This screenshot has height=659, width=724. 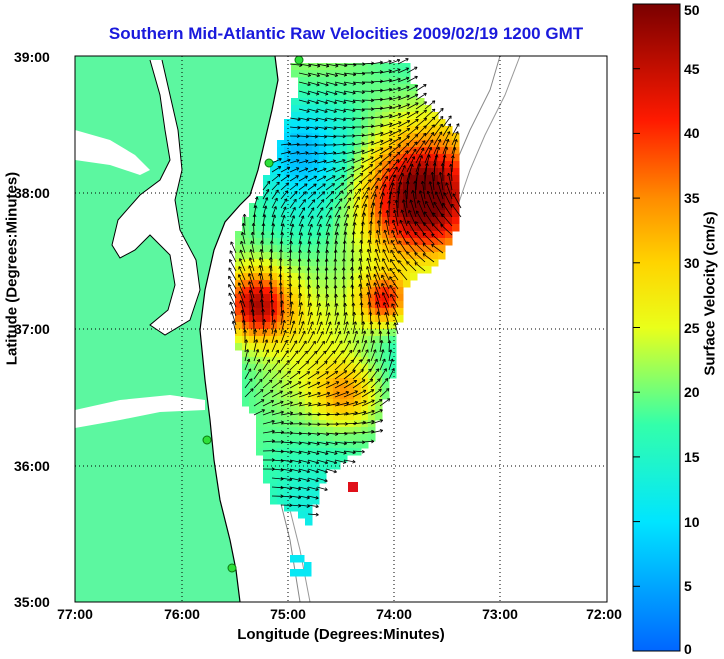 What do you see at coordinates (299, 60) in the screenshot?
I see `radar-station` at bounding box center [299, 60].